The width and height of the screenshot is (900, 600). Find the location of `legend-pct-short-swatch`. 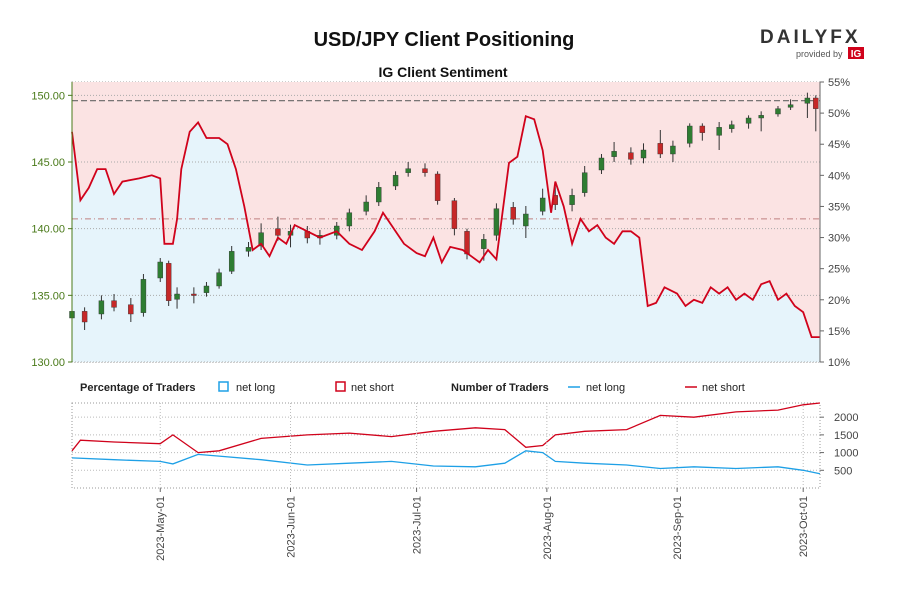

legend-pct-short-swatch is located at coordinates (340, 386).